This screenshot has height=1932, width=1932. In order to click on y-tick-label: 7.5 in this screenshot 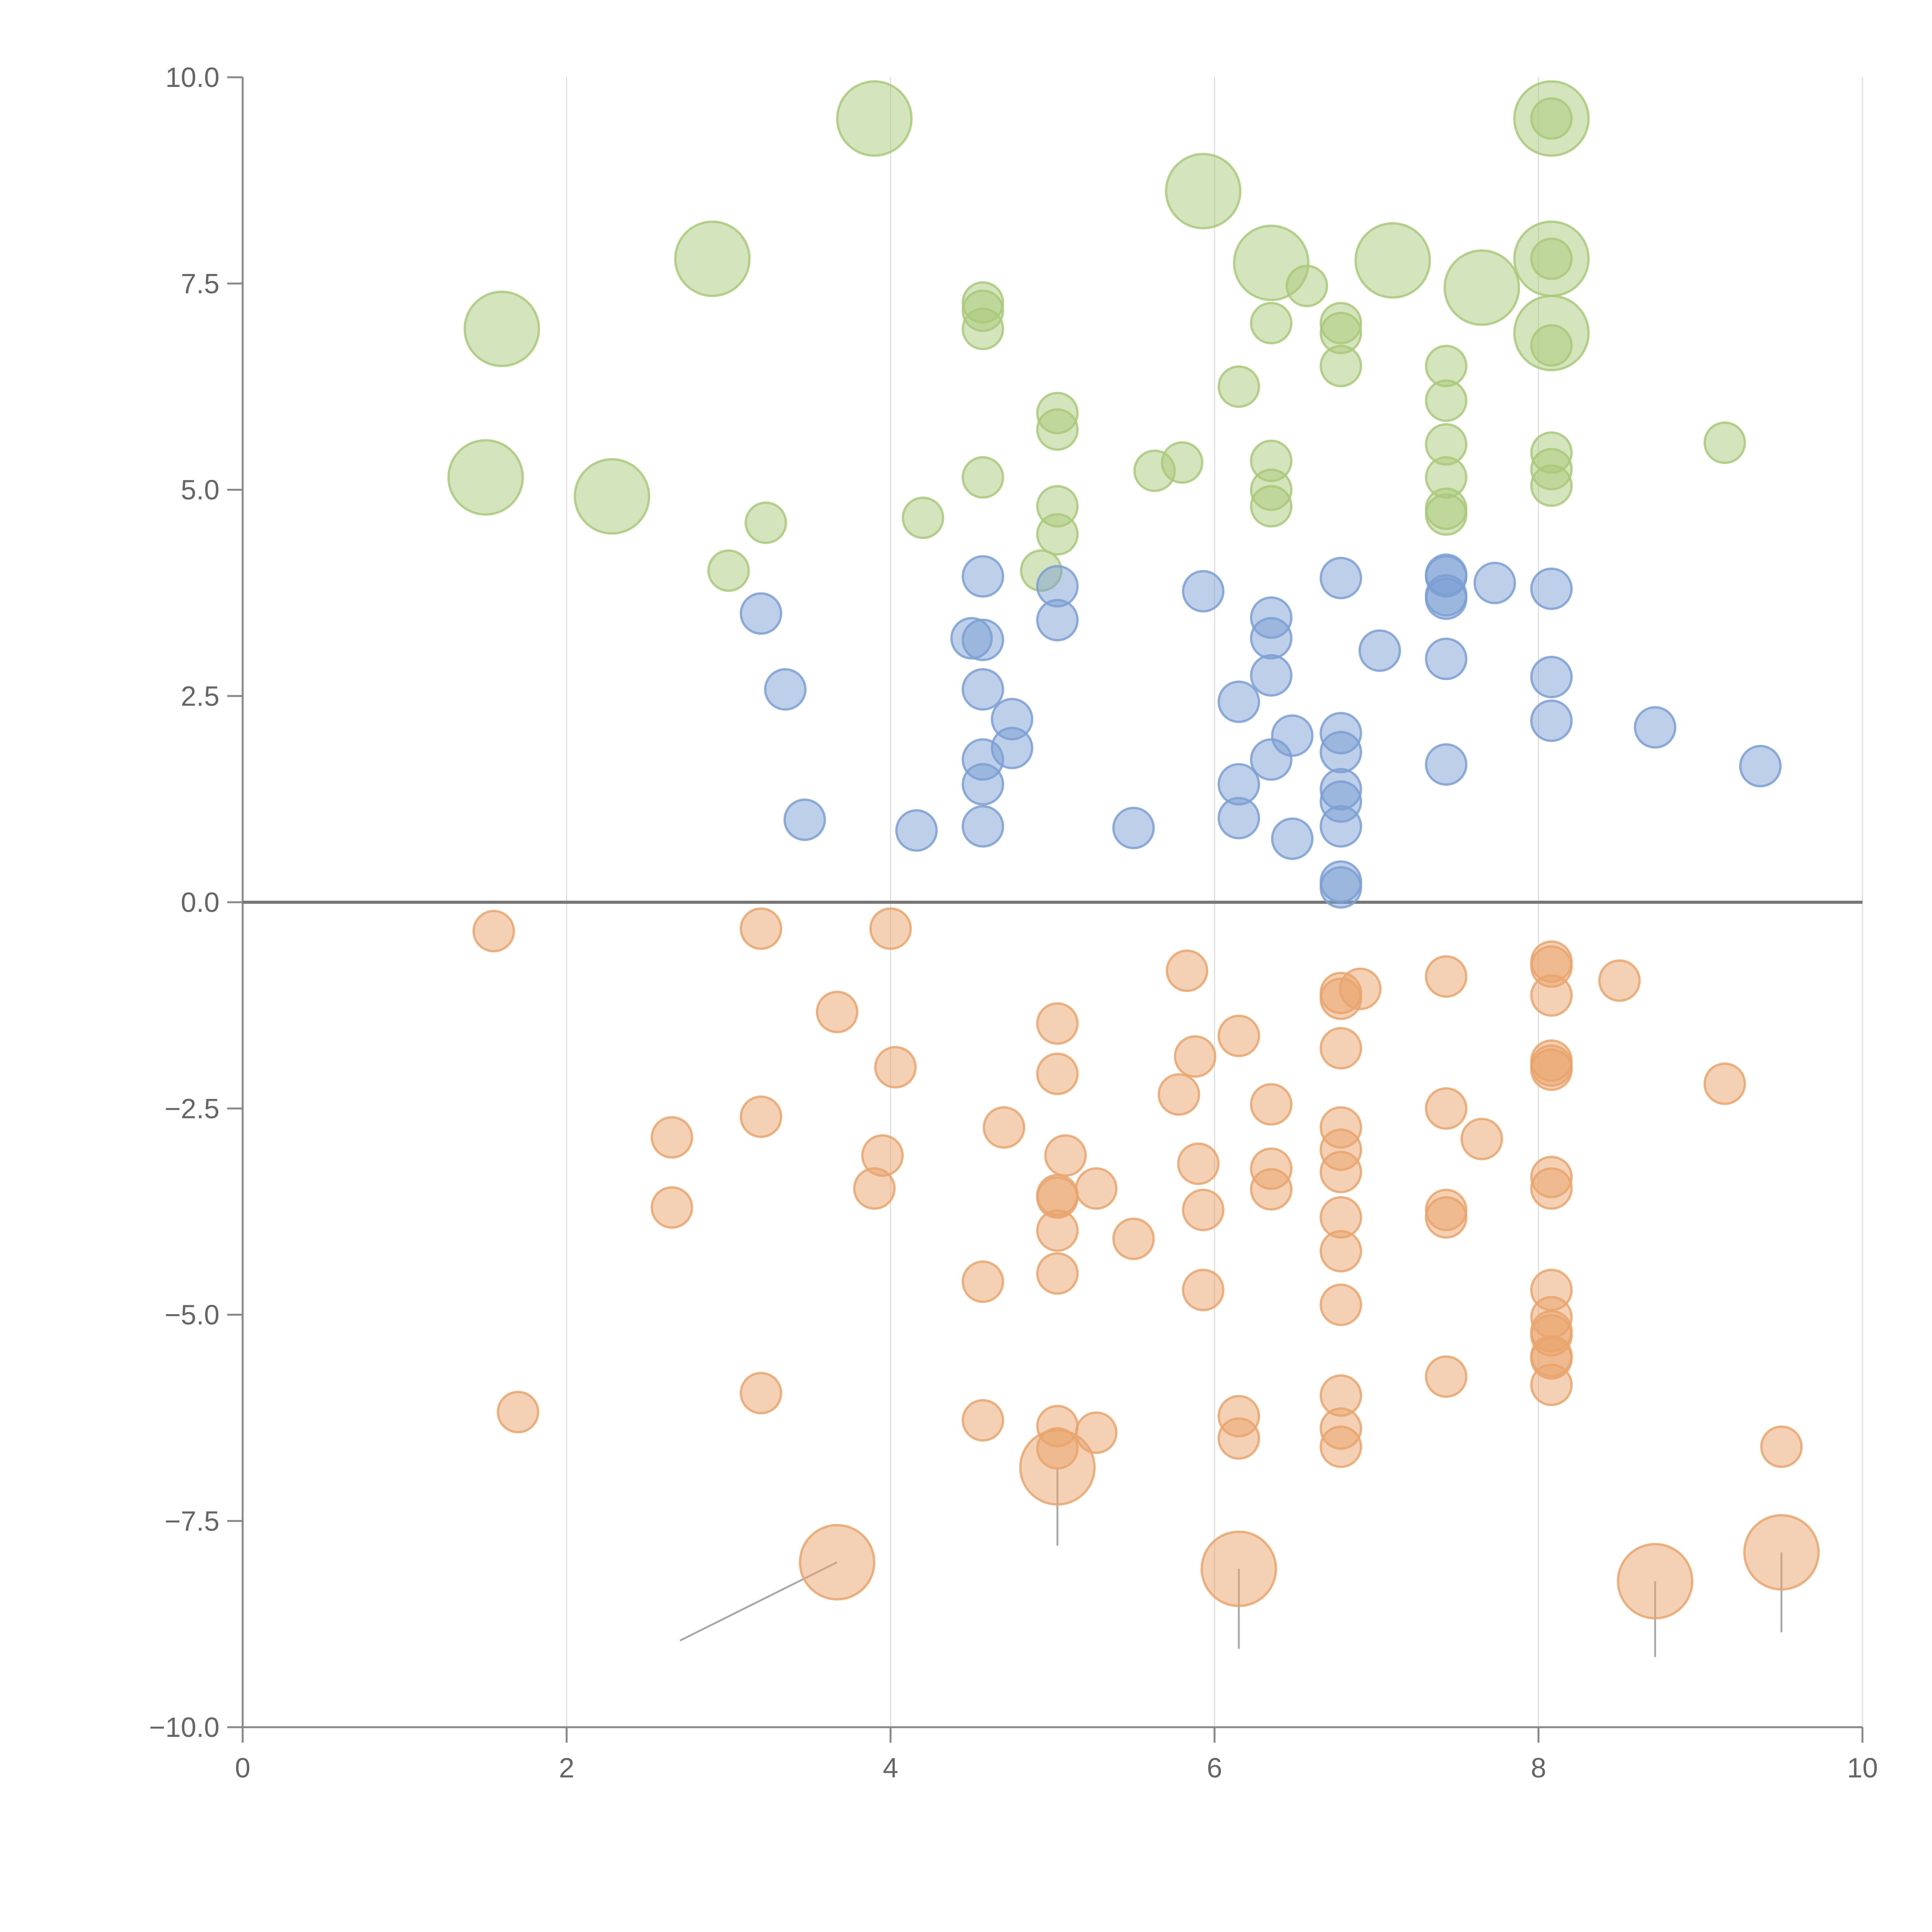, I will do `click(200, 284)`.